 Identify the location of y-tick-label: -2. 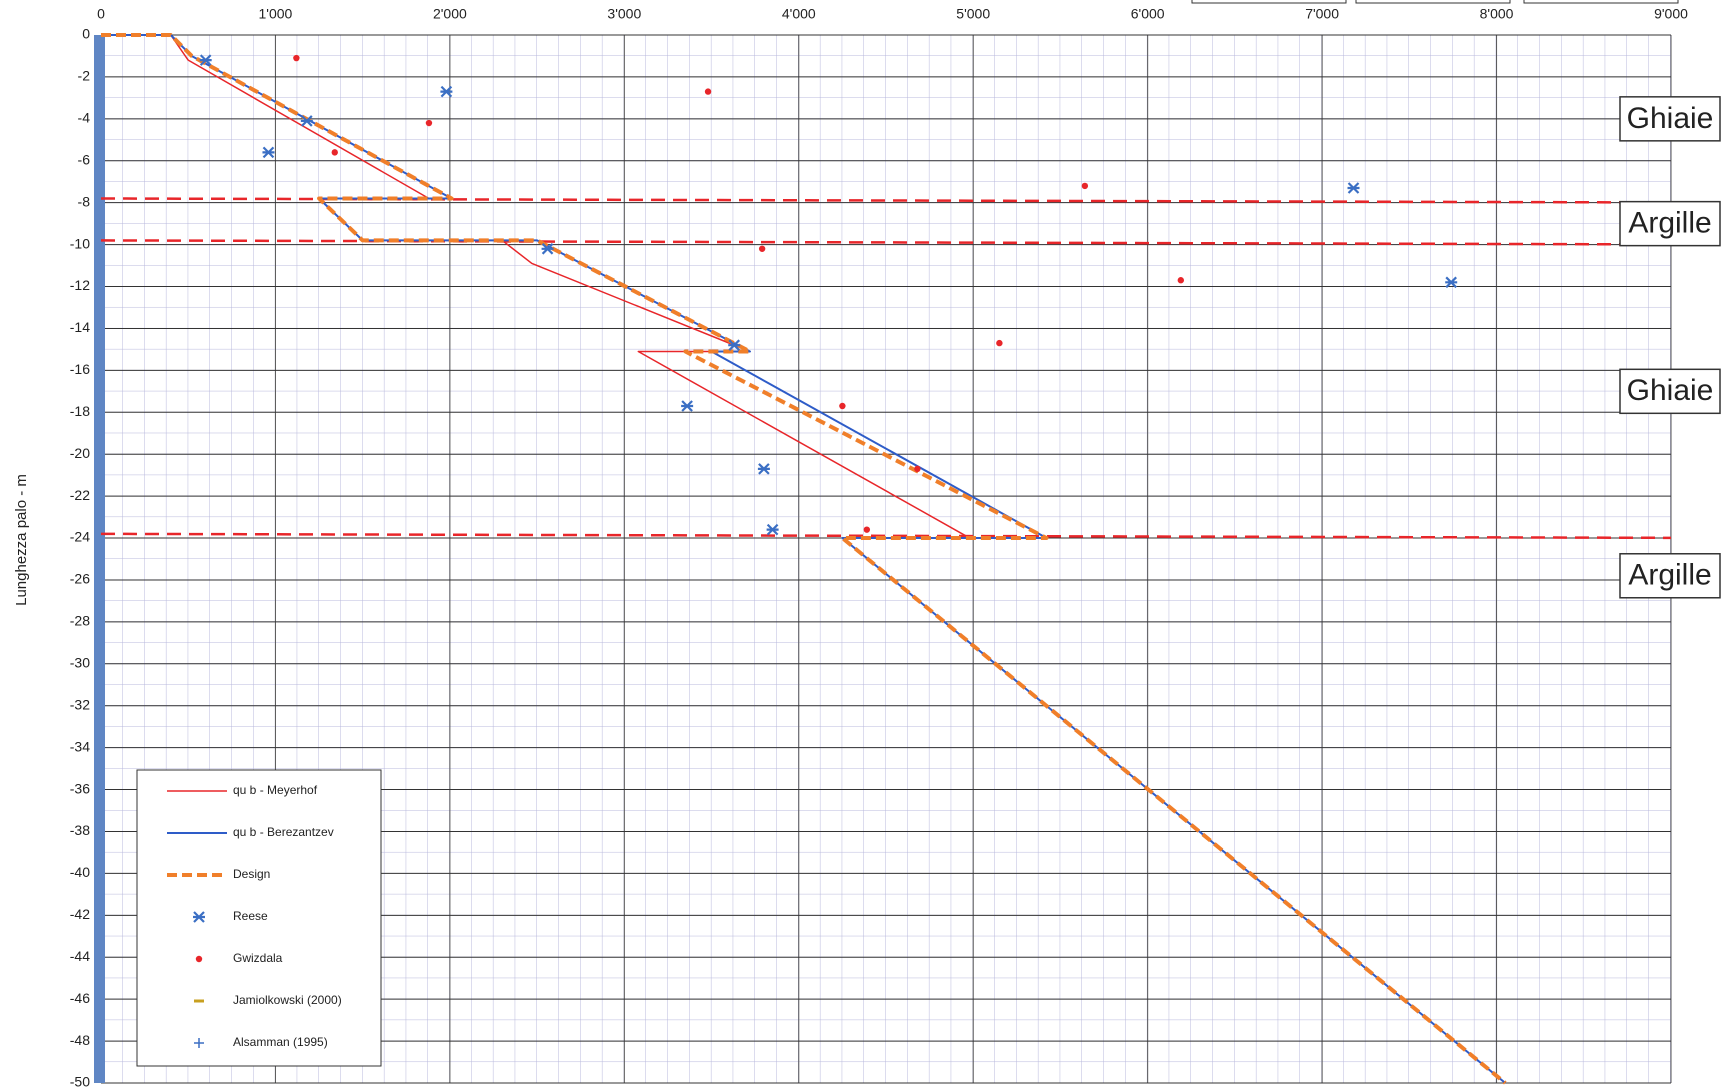
(84, 76).